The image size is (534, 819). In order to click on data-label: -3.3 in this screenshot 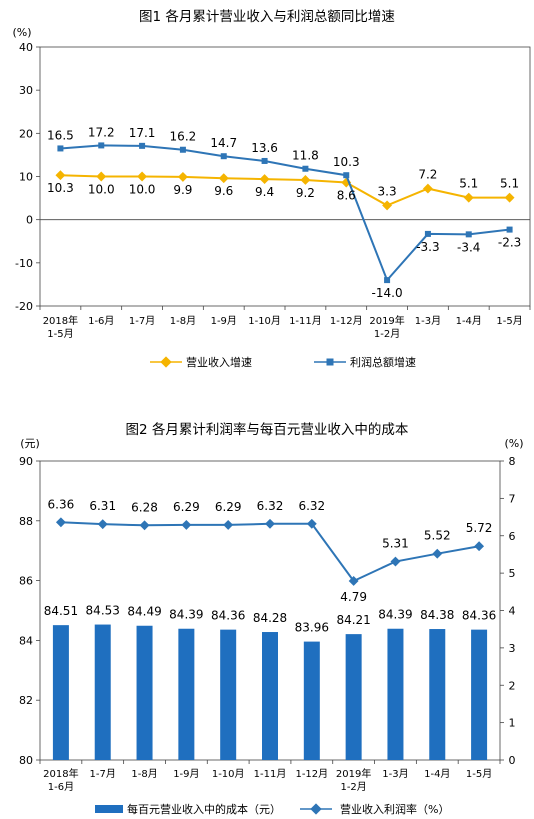, I will do `click(427, 247)`.